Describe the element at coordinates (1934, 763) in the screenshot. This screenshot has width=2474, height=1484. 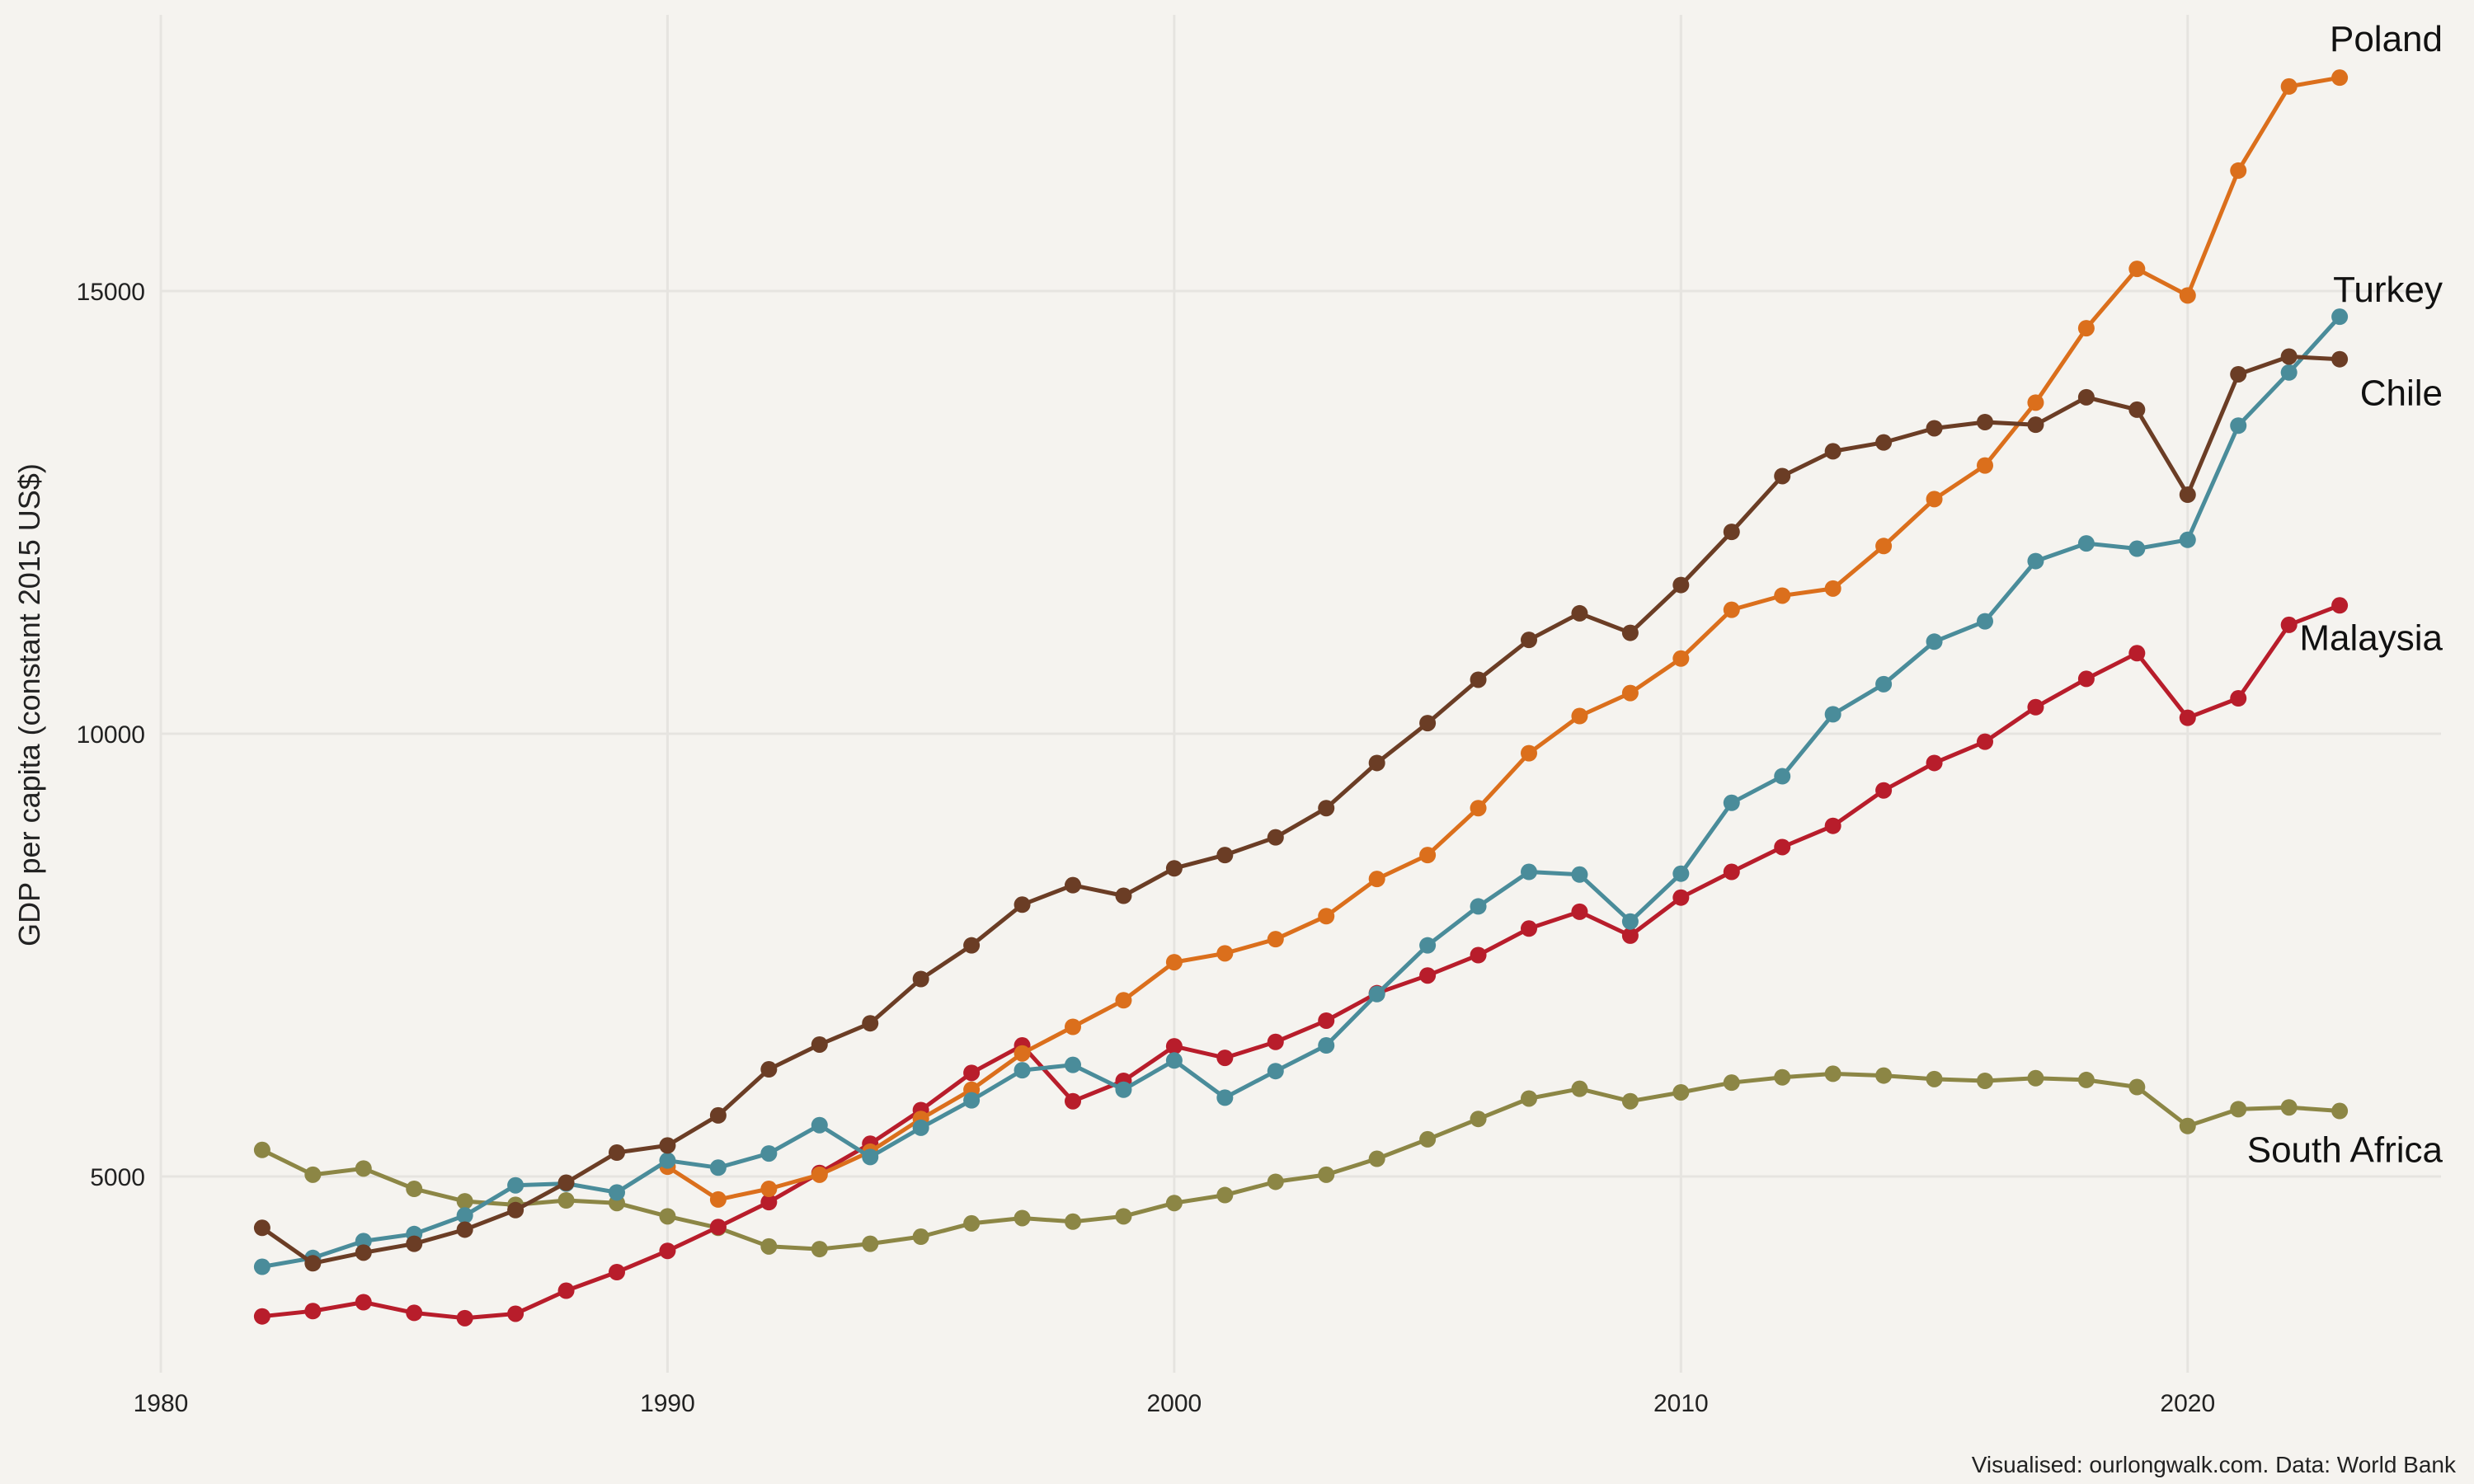
I see `point-malaysia-2015` at that location.